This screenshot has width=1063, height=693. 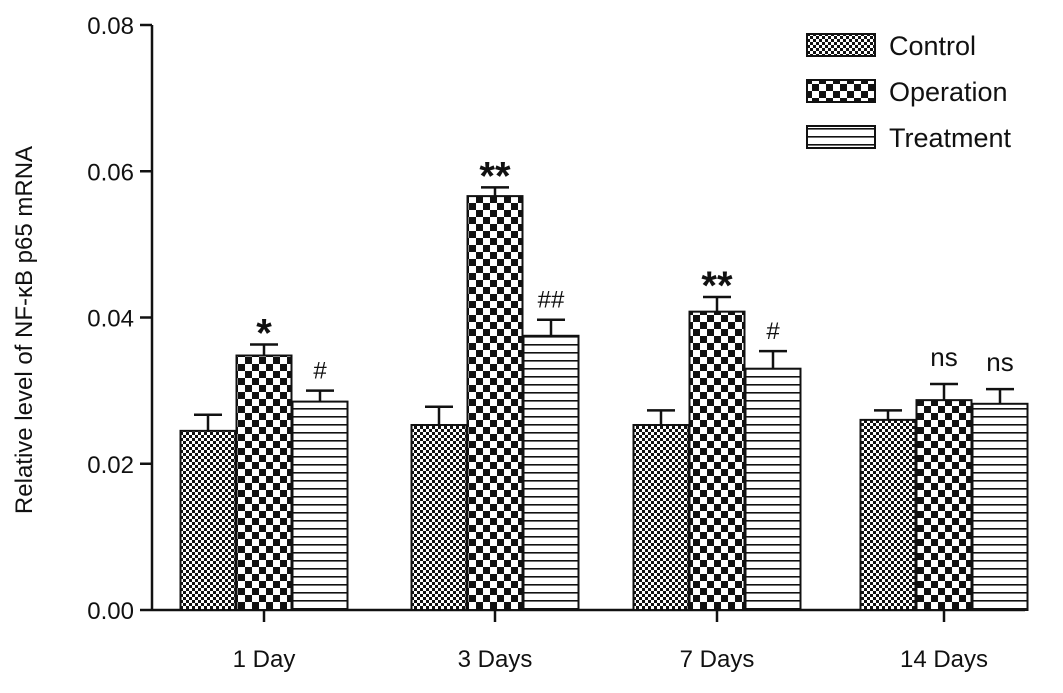 I want to click on y-tick-label: 0.00, so click(x=110, y=611).